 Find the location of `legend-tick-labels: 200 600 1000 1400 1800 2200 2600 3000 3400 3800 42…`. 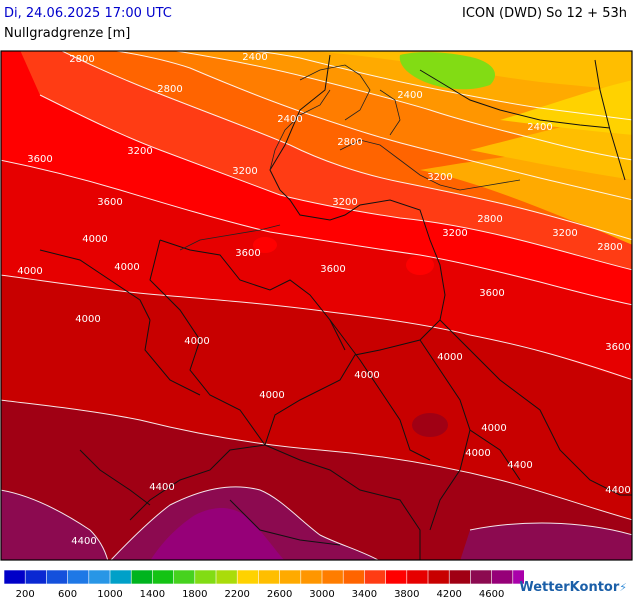

legend-tick-labels: 200 600 1000 1400 1800 2200 2600 3000 3400 3800 42… is located at coordinates (260, 594).